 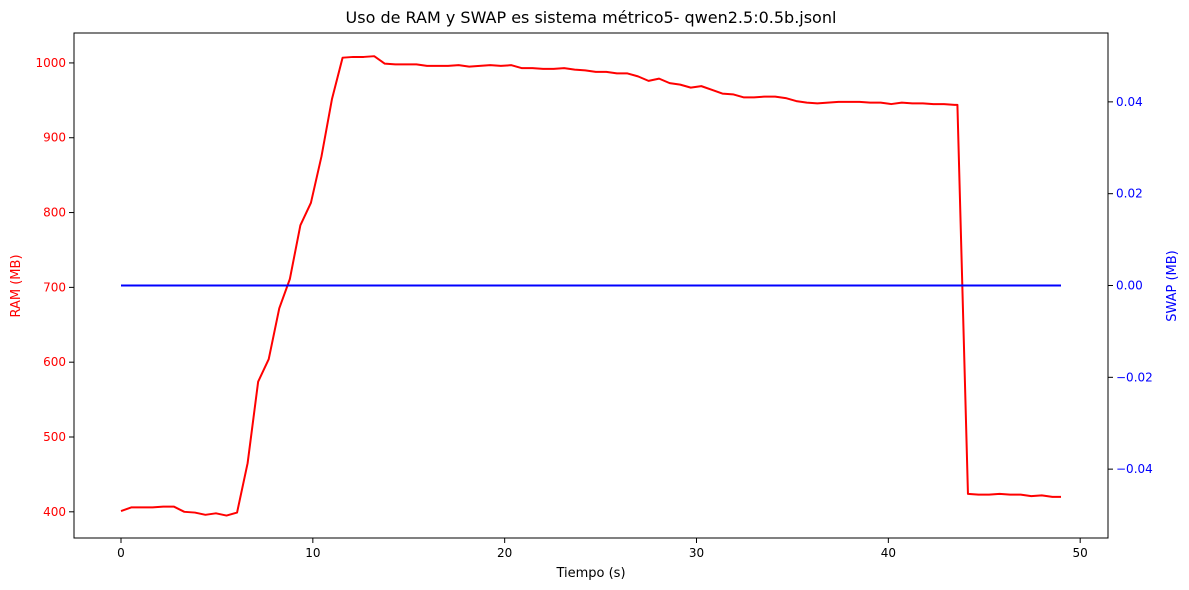 I want to click on x-tick-label: 20, so click(x=504, y=553).